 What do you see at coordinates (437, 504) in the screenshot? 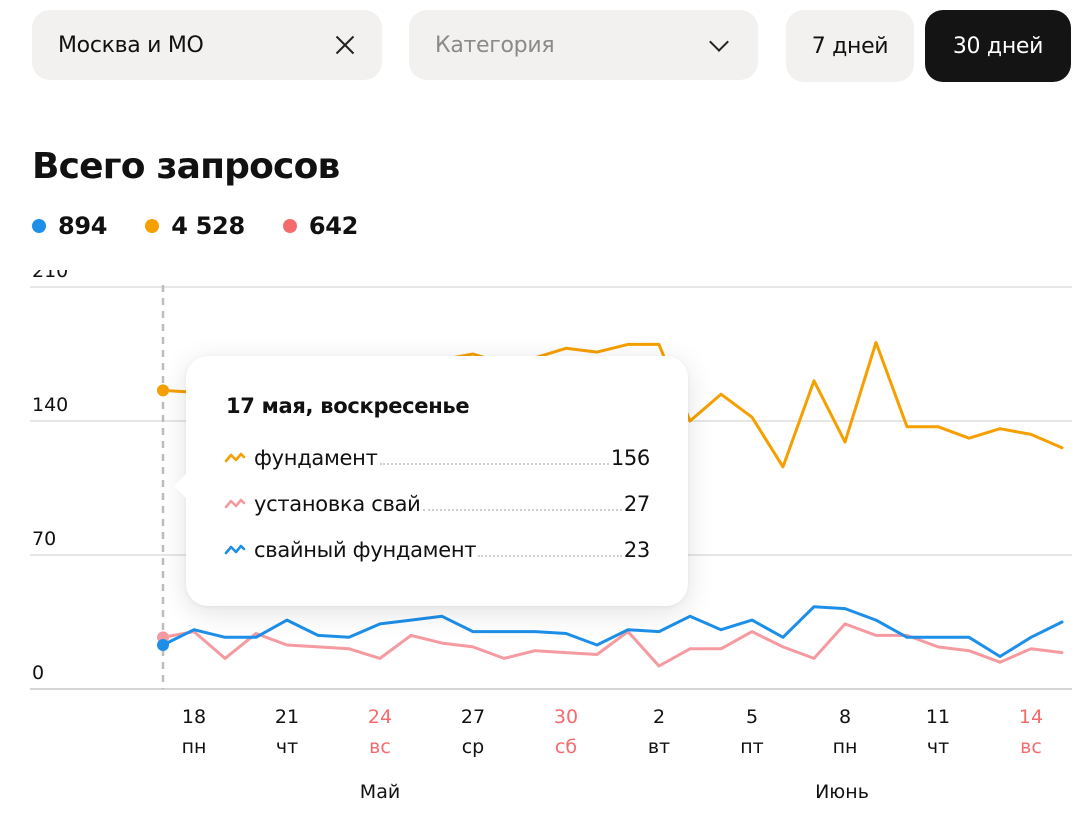
I see `tooltip-row: установка свай 27` at bounding box center [437, 504].